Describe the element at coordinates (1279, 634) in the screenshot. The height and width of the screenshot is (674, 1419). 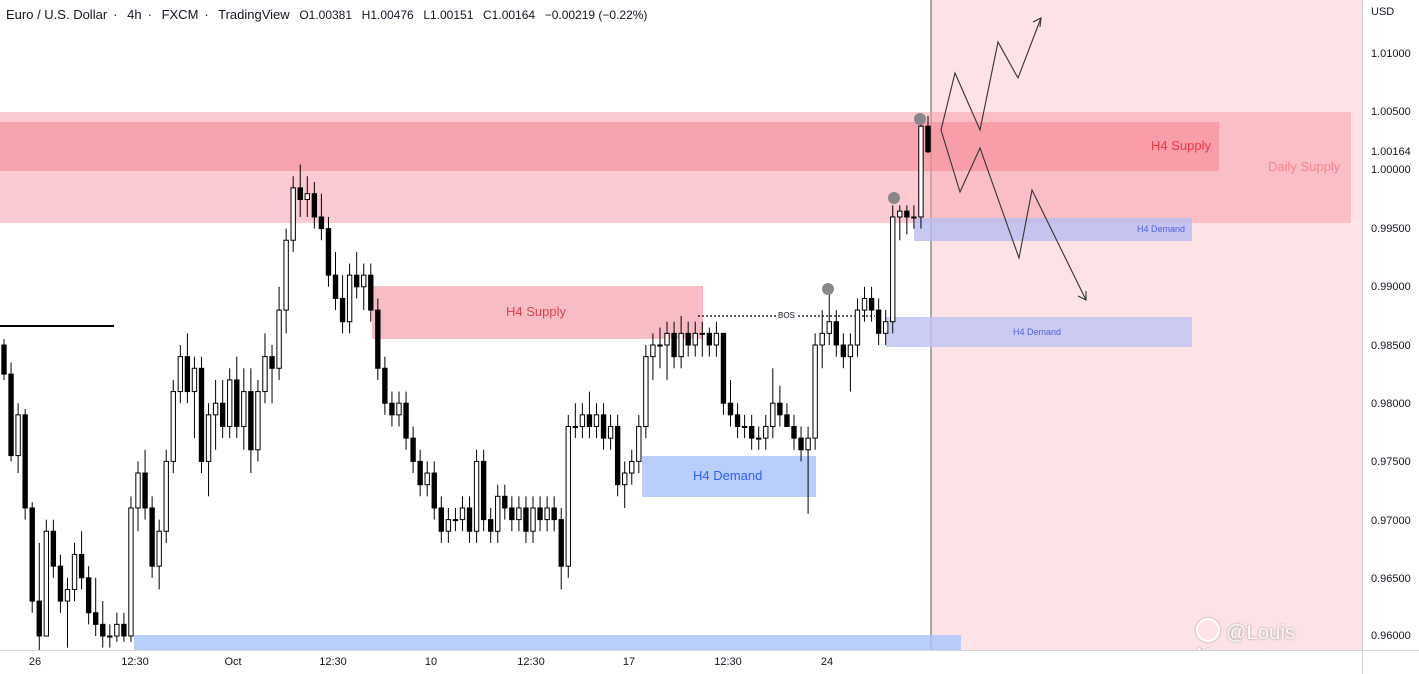
I see `author-watermark: @Louis Nguyen` at that location.